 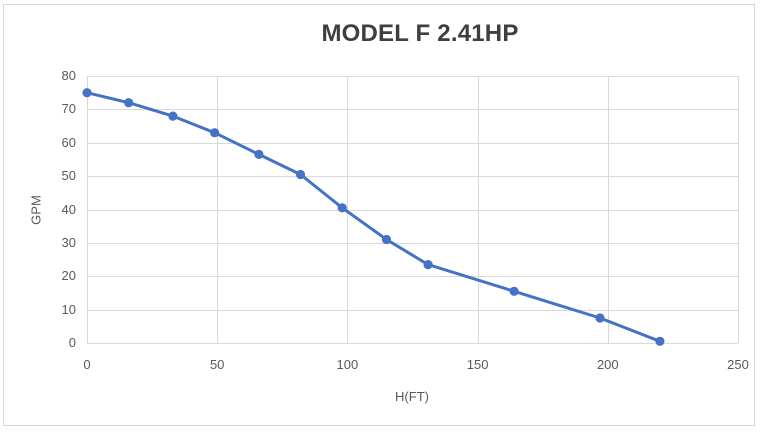 What do you see at coordinates (477, 364) in the screenshot?
I see `x-tick-label: 150` at bounding box center [477, 364].